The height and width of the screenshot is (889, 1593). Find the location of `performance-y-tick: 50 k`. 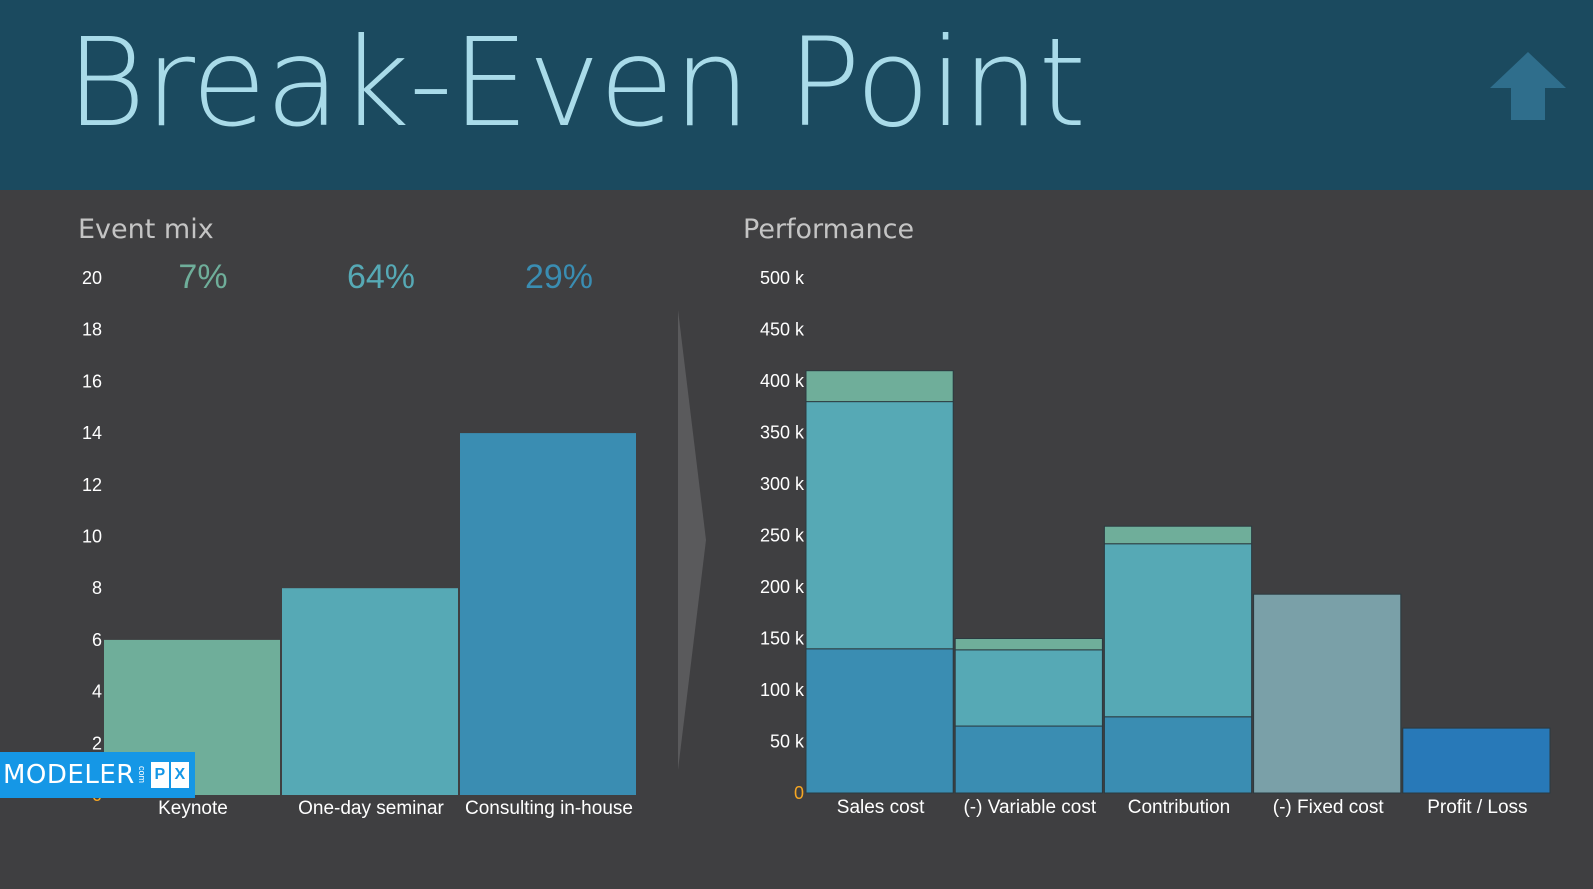

performance-y-tick: 50 k is located at coordinates (787, 742).